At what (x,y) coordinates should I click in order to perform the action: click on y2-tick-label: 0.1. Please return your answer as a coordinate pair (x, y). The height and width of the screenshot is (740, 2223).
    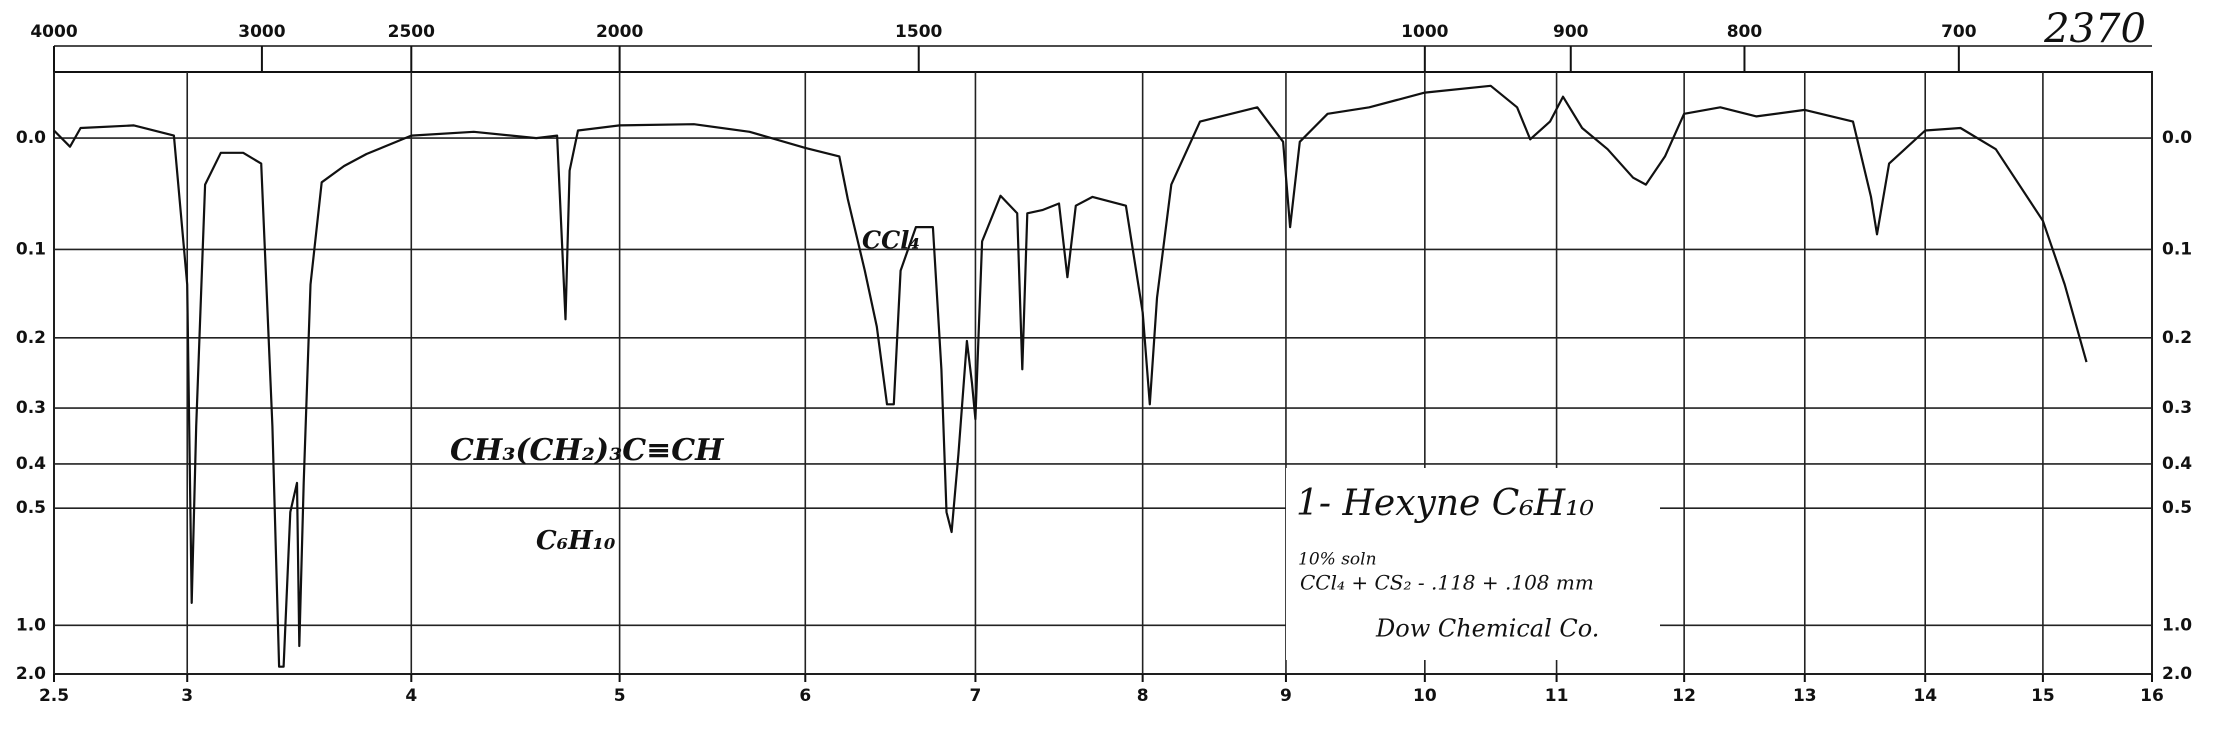
    Looking at the image, I should click on (2177, 249).